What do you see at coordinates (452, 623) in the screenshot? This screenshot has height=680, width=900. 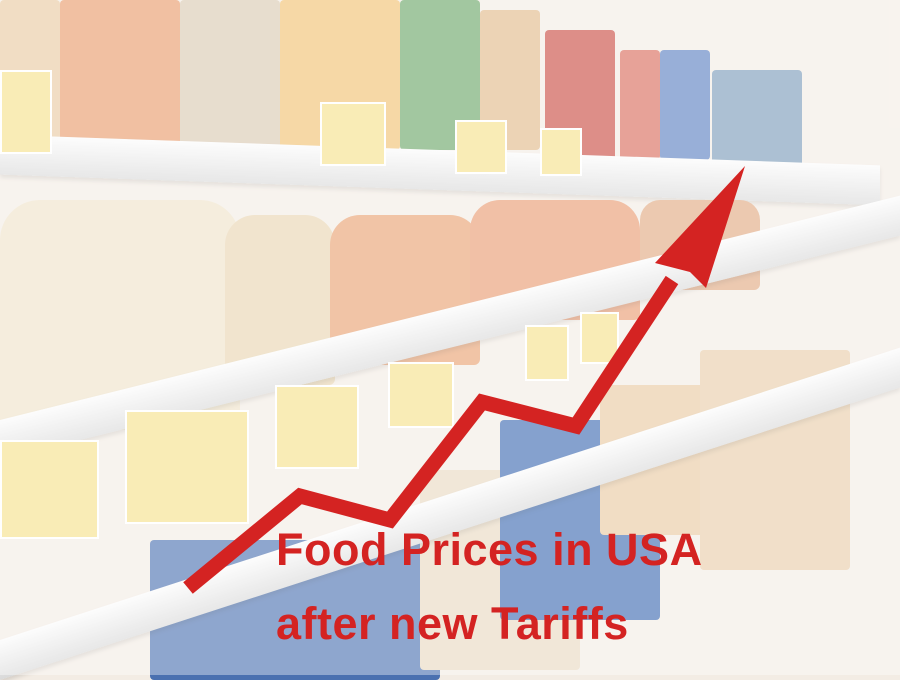 I see `caption-line-2: after new Tariffs` at bounding box center [452, 623].